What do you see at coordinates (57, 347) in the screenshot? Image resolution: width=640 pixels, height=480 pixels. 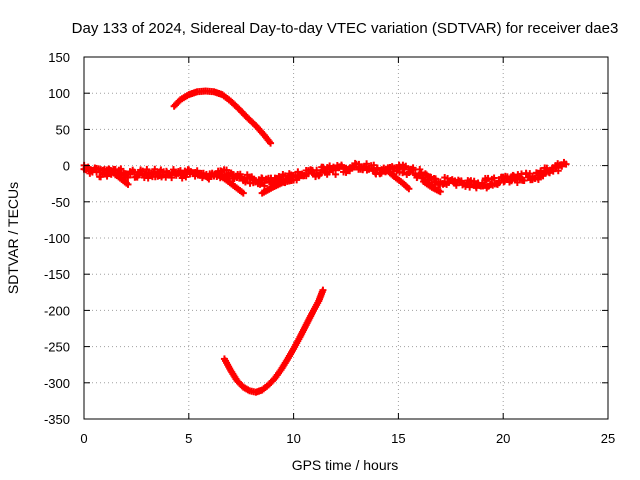 I see `y-tick-label: -250` at bounding box center [57, 347].